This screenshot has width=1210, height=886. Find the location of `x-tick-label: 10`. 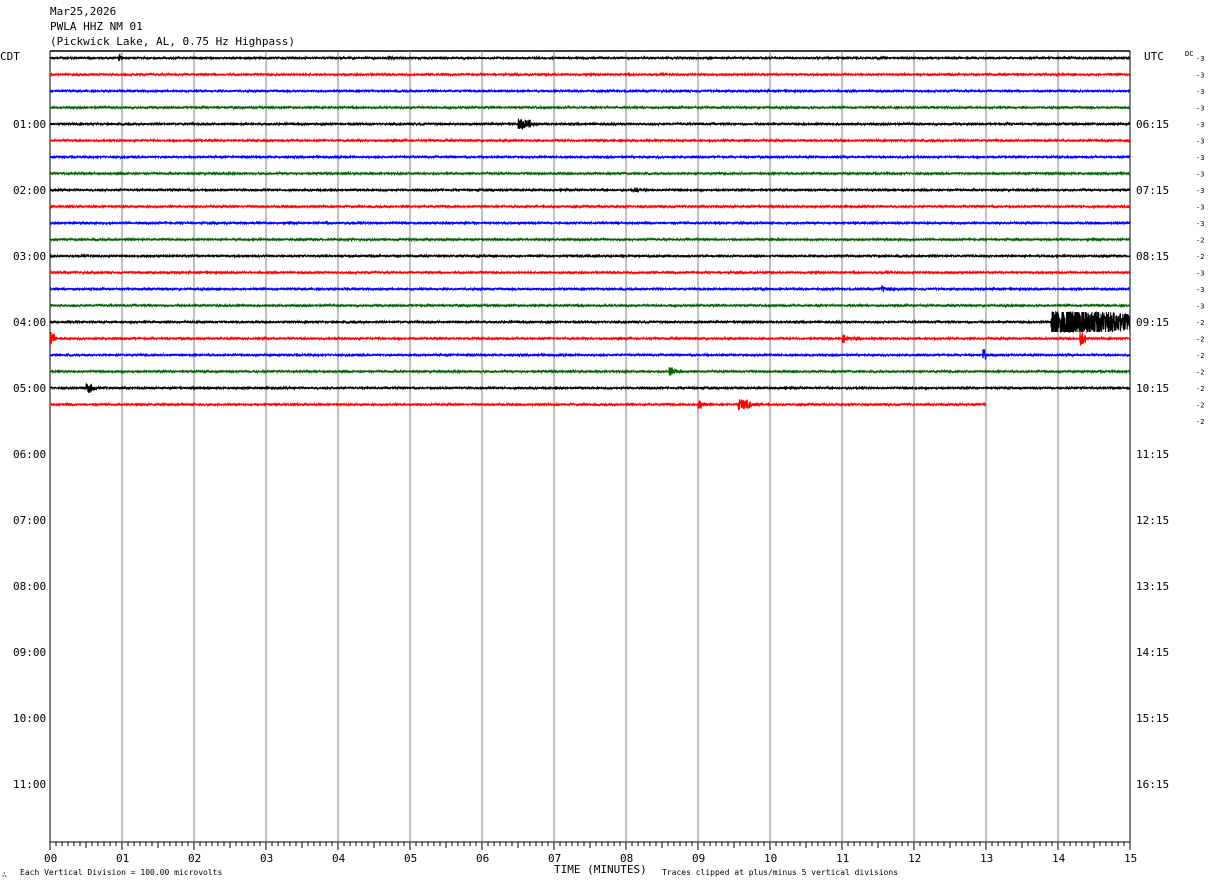

x-tick-label: 10 is located at coordinates (770, 858).